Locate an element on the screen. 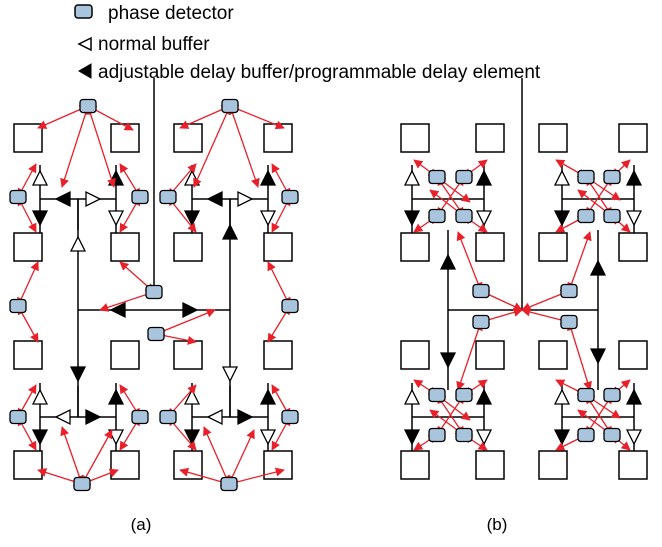 The height and width of the screenshot is (547, 662). phase-detector-icon is located at coordinates (83, 11).